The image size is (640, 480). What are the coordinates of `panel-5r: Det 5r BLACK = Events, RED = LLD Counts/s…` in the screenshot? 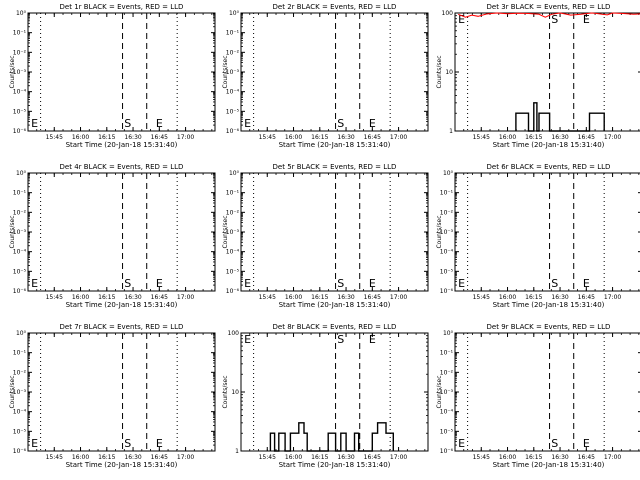 It's located at (325, 236).